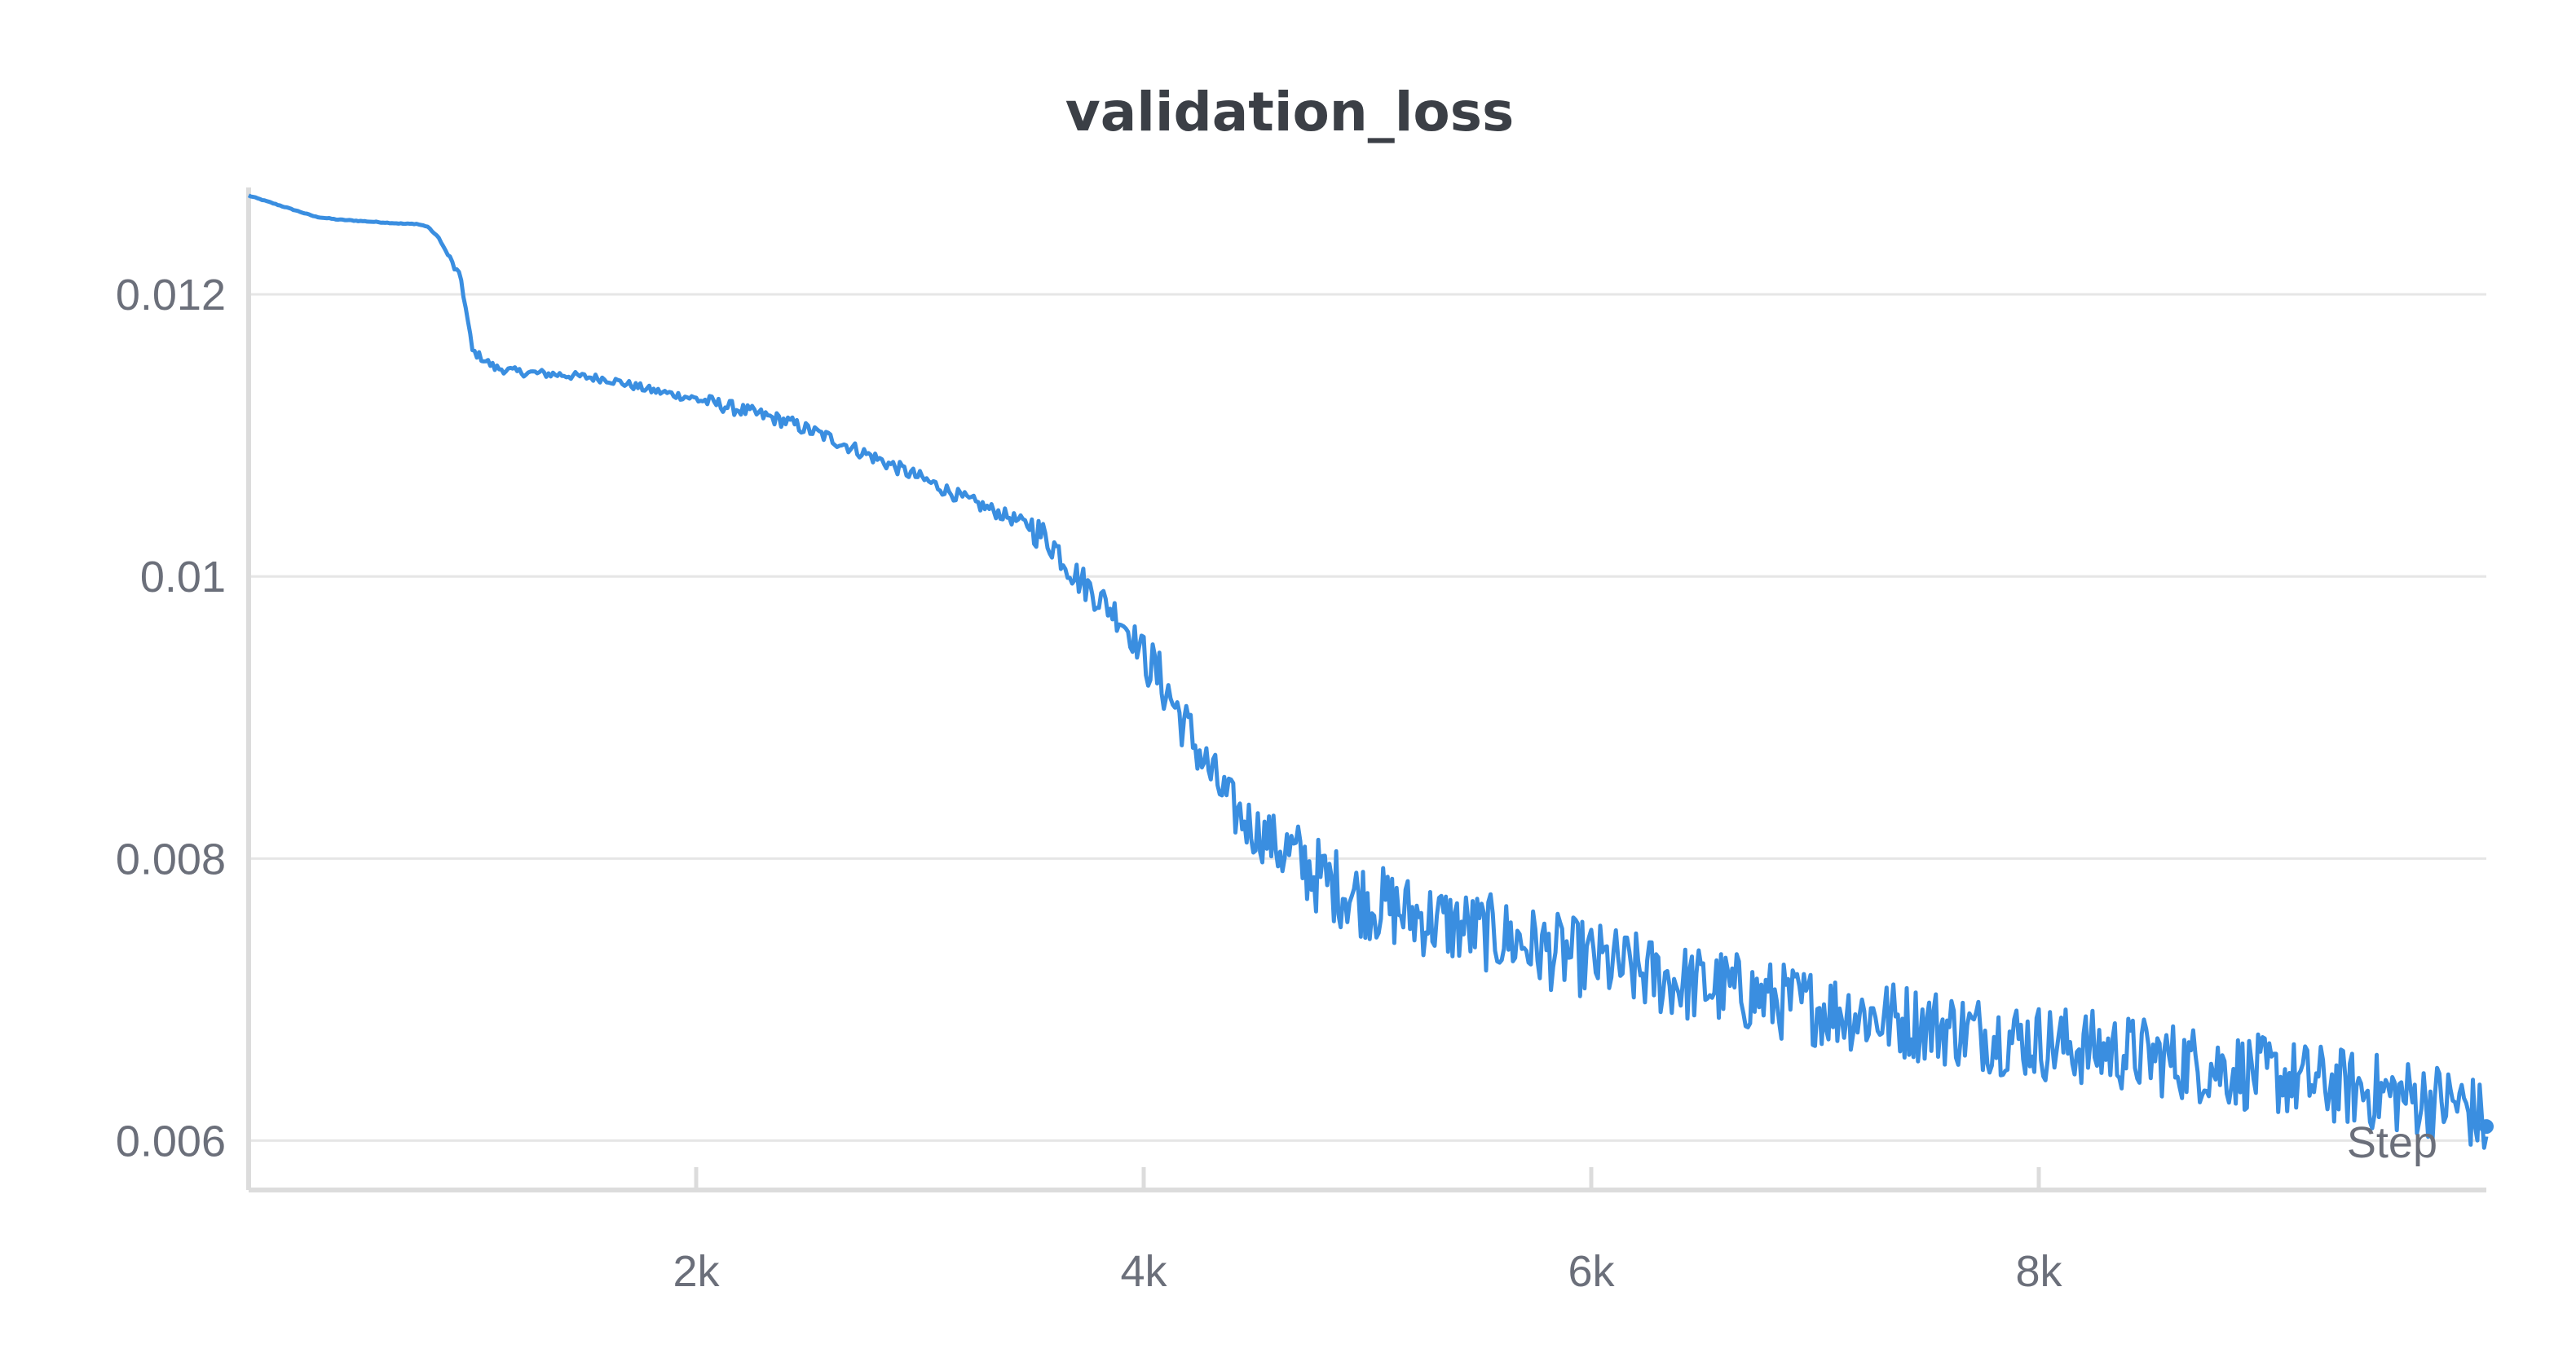 The height and width of the screenshot is (1353, 2576). Describe the element at coordinates (171, 718) in the screenshot. I see `y-axis-ticks: 0.006 0.008 0.01 0.012` at that location.